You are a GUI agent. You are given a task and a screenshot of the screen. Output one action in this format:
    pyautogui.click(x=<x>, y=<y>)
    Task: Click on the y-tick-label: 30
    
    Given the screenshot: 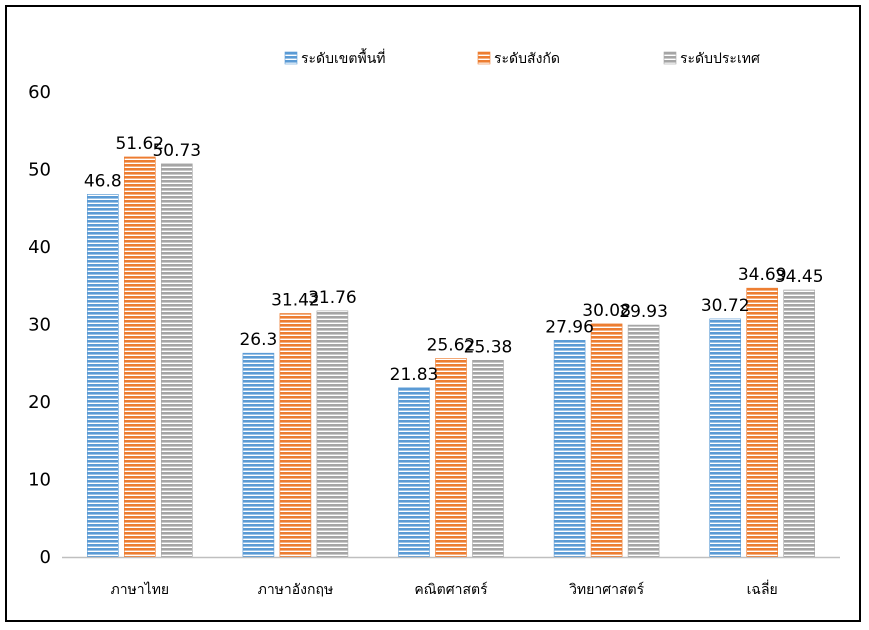 What is the action you would take?
    pyautogui.click(x=39, y=325)
    